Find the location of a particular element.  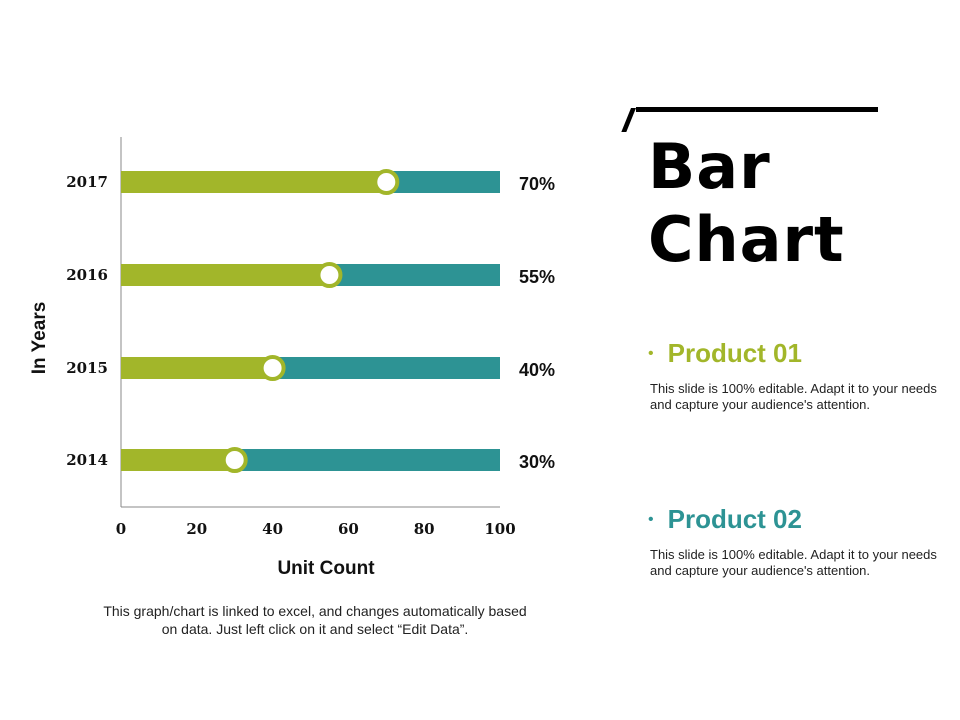

y-tick-label: 2017 is located at coordinates (87, 182).